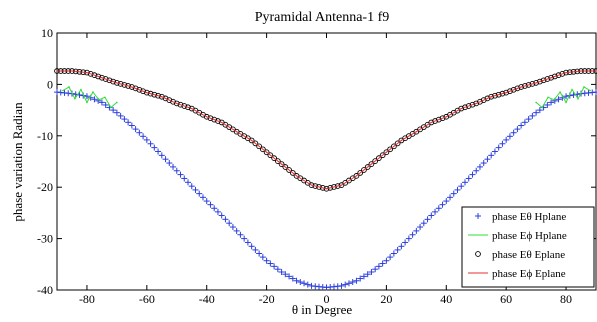 This screenshot has width=597, height=322. What do you see at coordinates (47, 33) in the screenshot?
I see `y-tick-label: 10` at bounding box center [47, 33].